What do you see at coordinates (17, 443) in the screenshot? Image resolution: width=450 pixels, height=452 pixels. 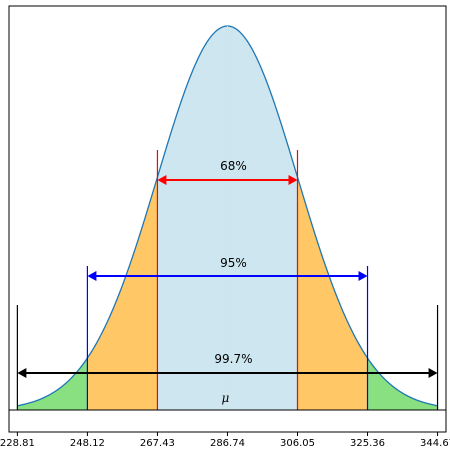 I see `x-tick-label: 228.81` at bounding box center [17, 443].